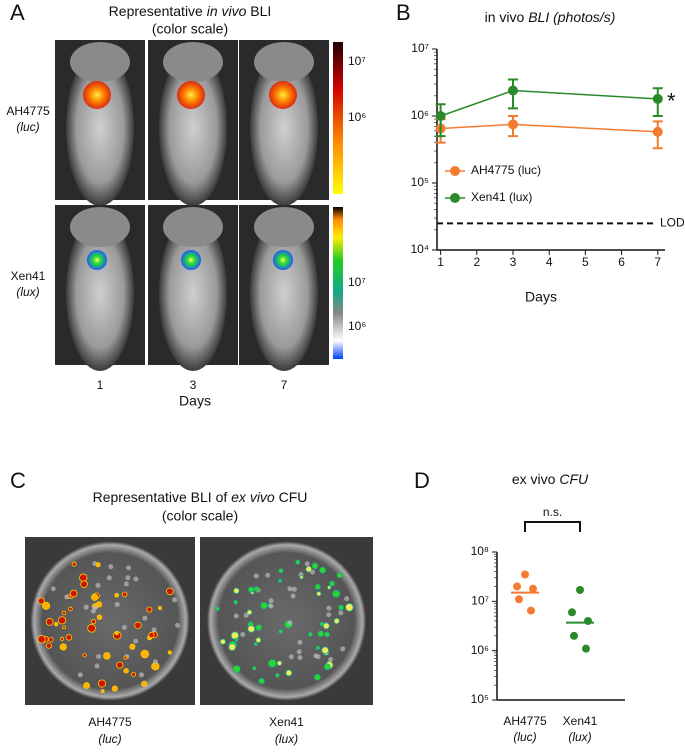 Image resolution: width=685 pixels, height=752 pixels. What do you see at coordinates (552, 512) in the screenshot?
I see `annotation: n.s.` at bounding box center [552, 512].